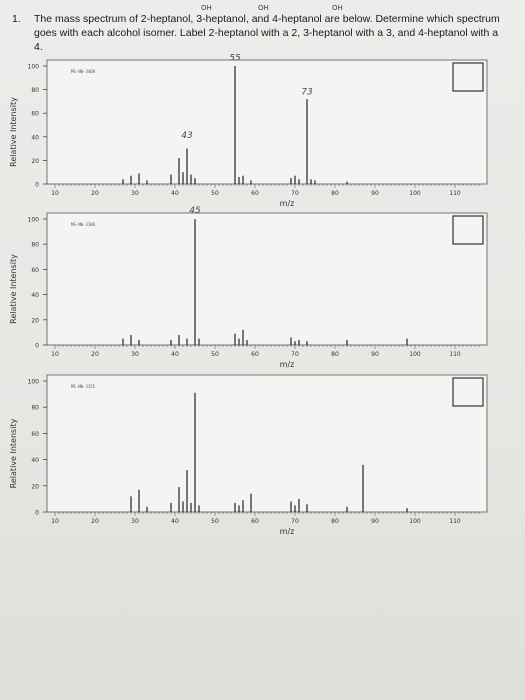  I want to click on question-number: 1., so click(16, 19).